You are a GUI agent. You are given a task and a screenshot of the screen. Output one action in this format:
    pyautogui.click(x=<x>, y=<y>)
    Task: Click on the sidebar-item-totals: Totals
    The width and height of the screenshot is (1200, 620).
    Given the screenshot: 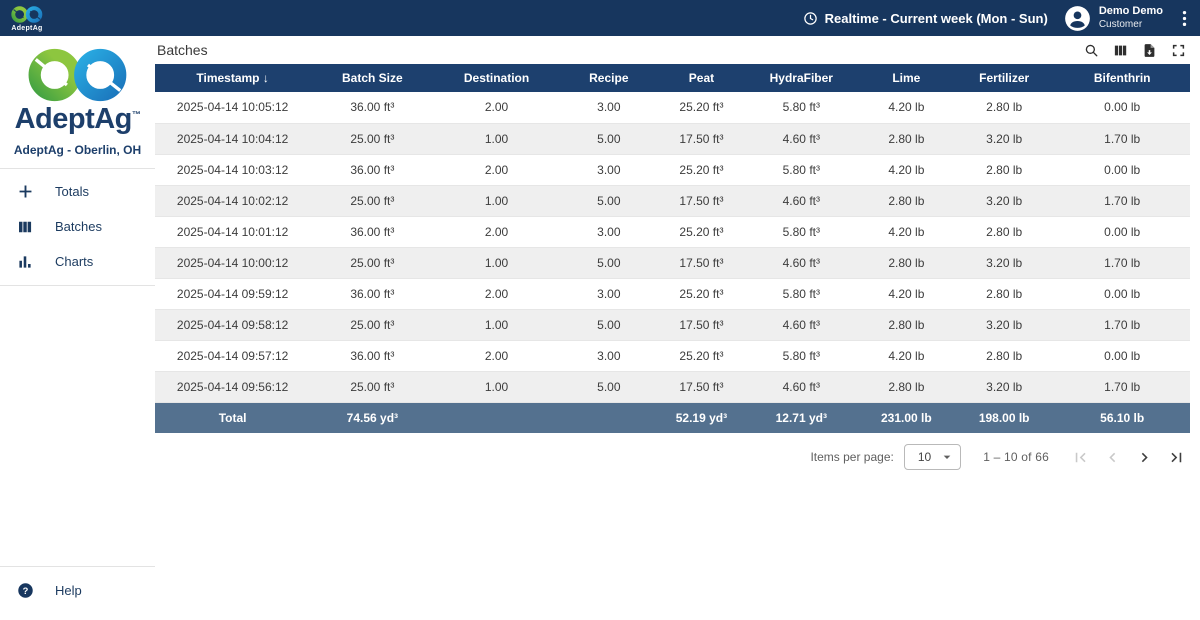 What is the action you would take?
    pyautogui.click(x=77, y=191)
    